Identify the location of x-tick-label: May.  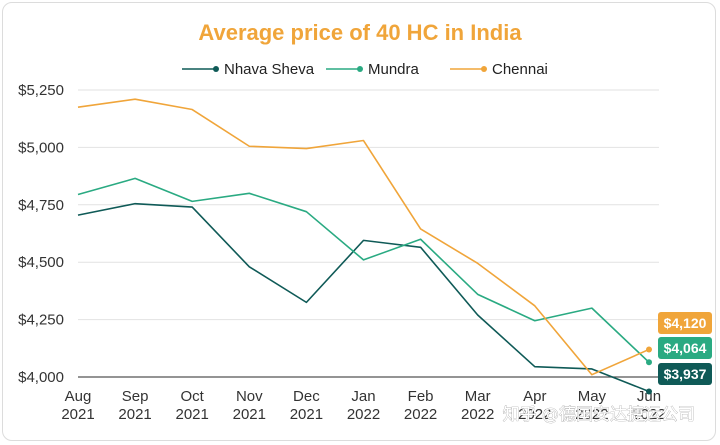
(592, 396).